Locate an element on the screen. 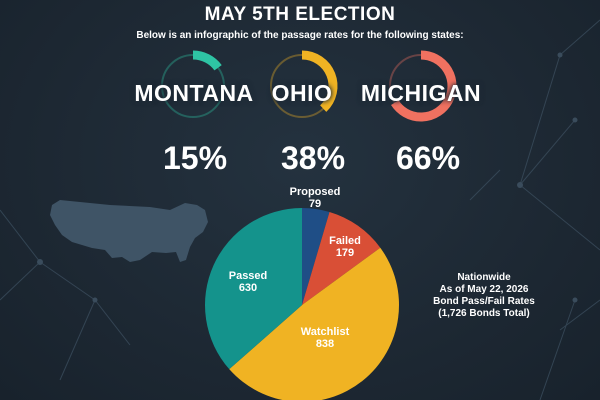 The height and width of the screenshot is (400, 600). pie-slice-proposed is located at coordinates (316, 256).